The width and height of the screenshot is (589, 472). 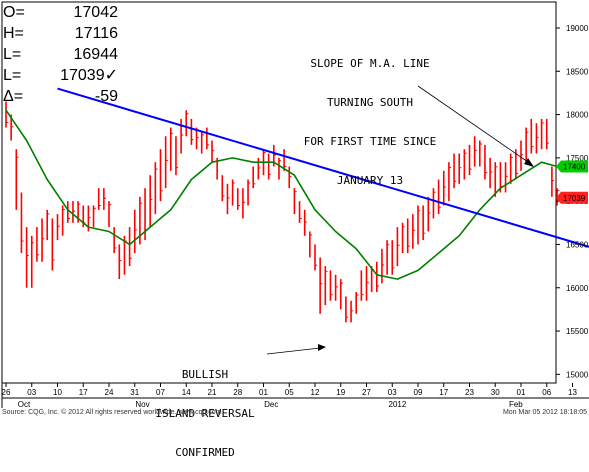 What do you see at coordinates (521, 392) in the screenshot?
I see `x-day-label: 01` at bounding box center [521, 392].